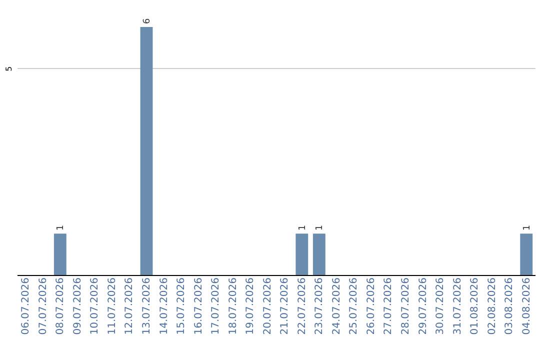 Image resolution: width=540 pixels, height=340 pixels. I want to click on x-tick-label: 23.07.2026, so click(320, 306).